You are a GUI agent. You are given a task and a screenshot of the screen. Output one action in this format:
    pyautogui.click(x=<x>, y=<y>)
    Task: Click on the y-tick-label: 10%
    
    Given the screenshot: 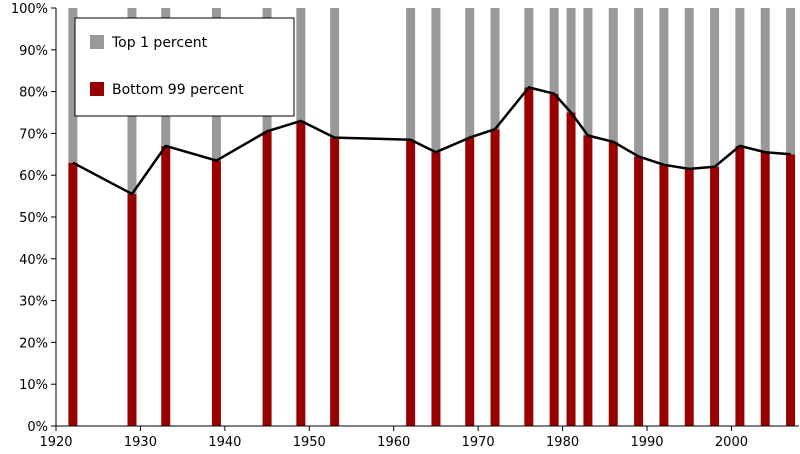 What is the action you would take?
    pyautogui.click(x=33, y=385)
    